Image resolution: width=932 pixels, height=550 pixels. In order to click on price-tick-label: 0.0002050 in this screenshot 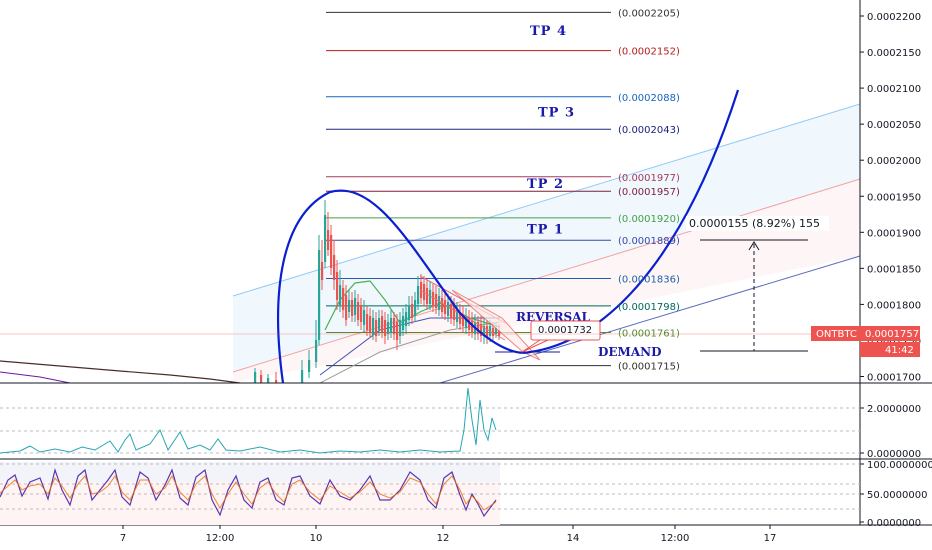, I will do `click(894, 125)`.